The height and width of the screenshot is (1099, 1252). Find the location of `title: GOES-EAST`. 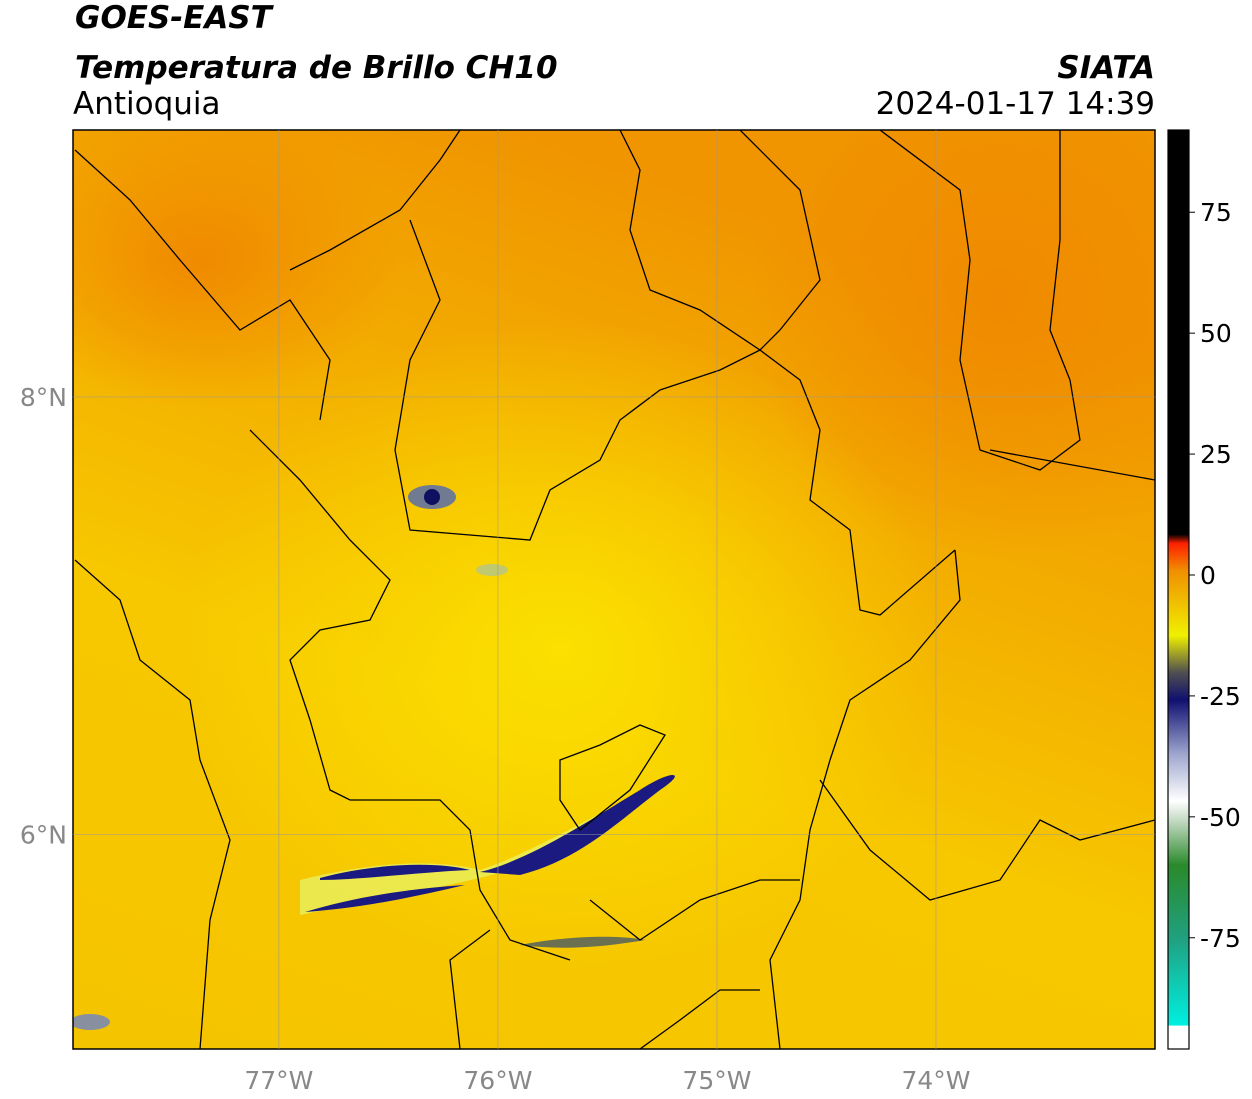

title: GOES-EAST is located at coordinates (175, 18).